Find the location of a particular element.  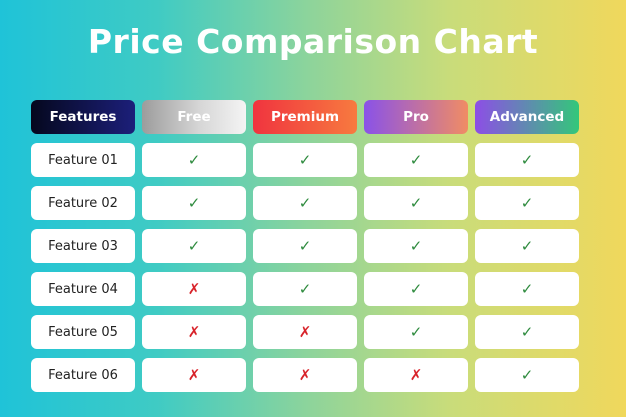

table-row: Feature 03 ✓ ✓ ✓ ✓ is located at coordinates (305, 246).